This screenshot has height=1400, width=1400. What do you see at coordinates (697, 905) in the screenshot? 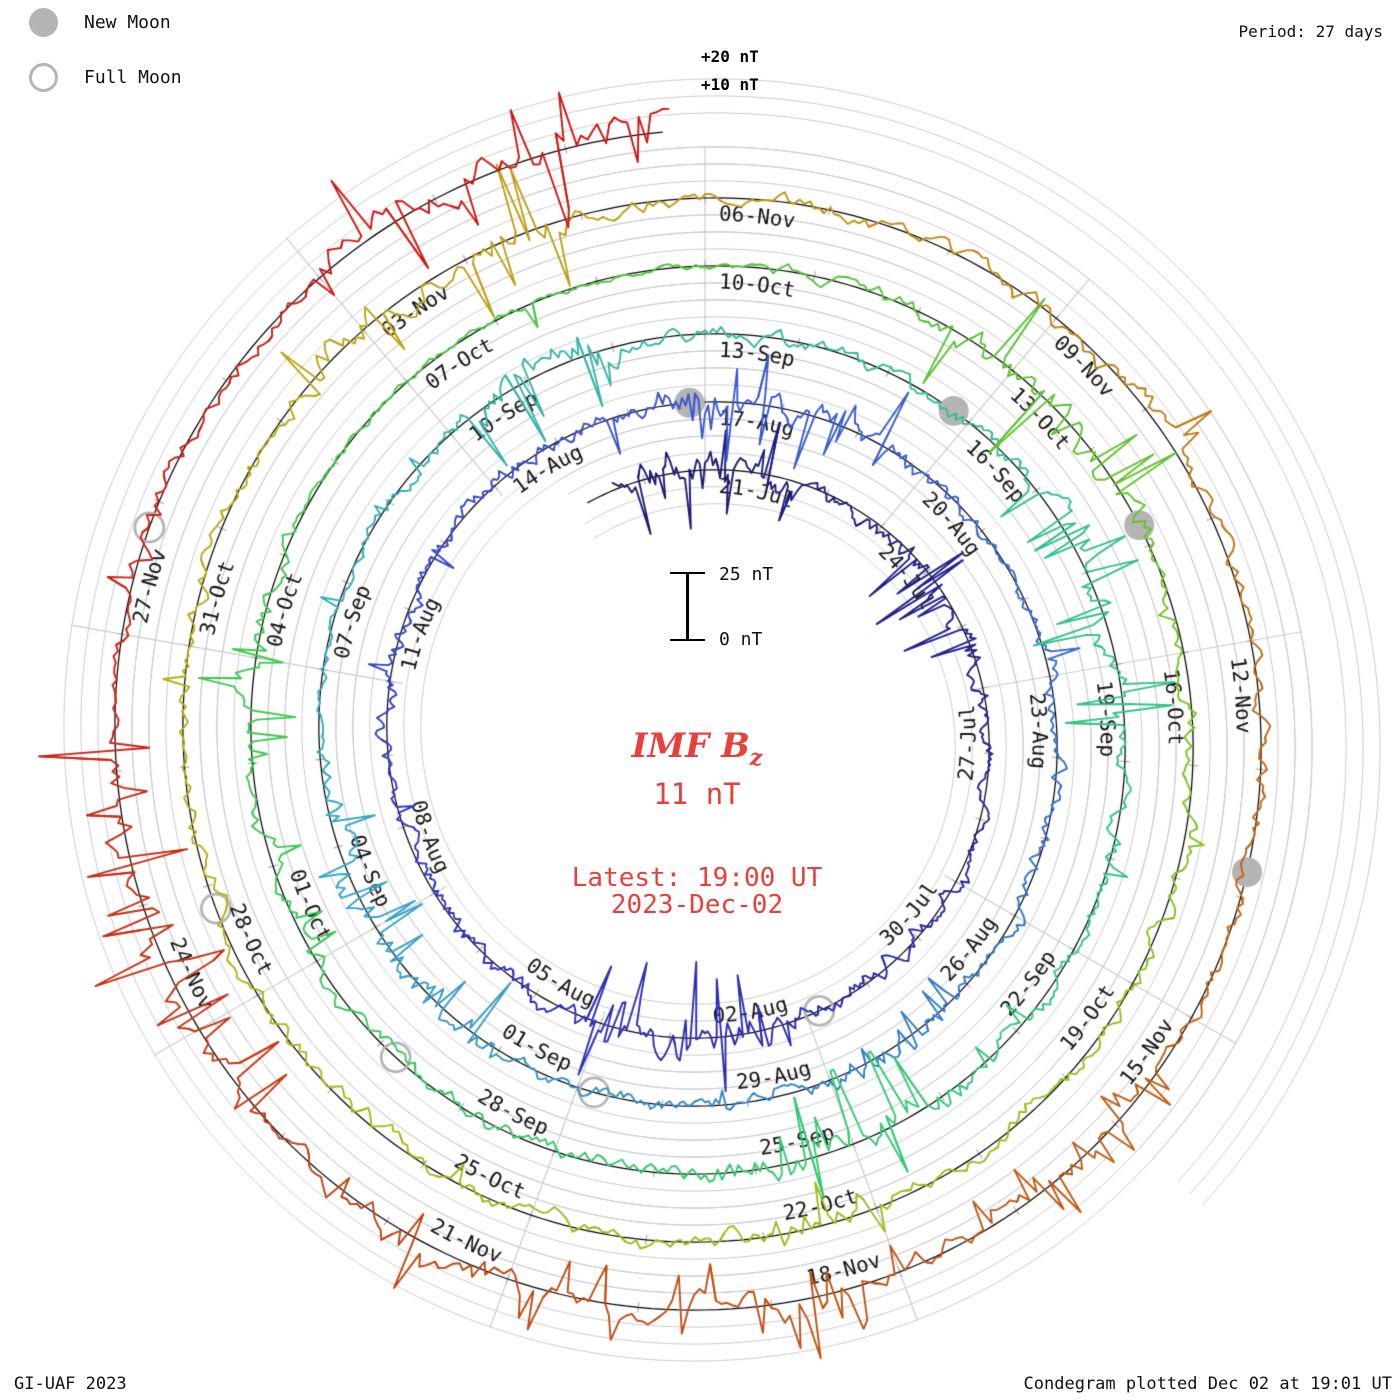
I see `latest-date: 2023-Dec-02` at bounding box center [697, 905].